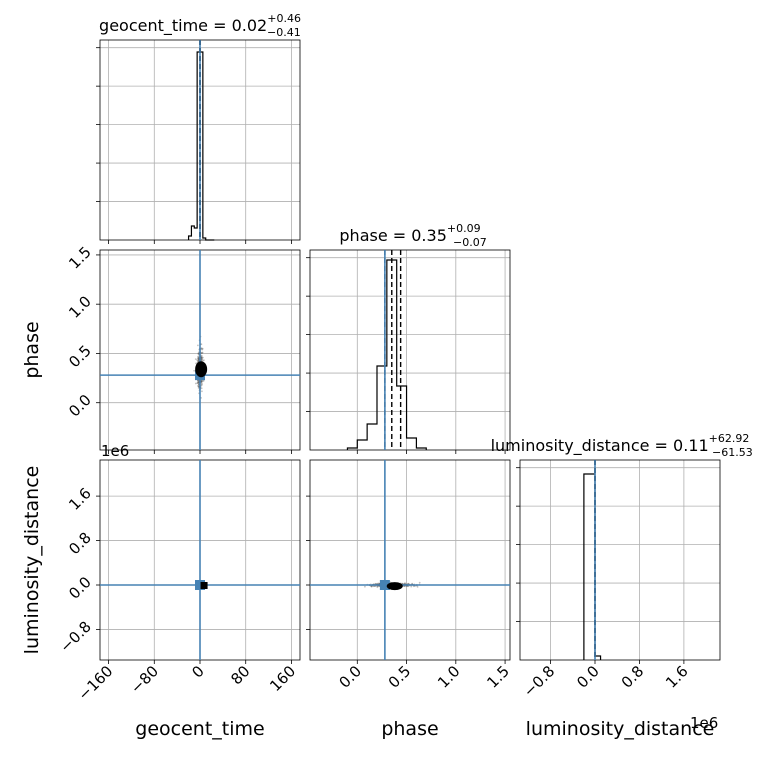  I want to click on ytick-label-luminosity_distance: 1.6, so click(80, 499).